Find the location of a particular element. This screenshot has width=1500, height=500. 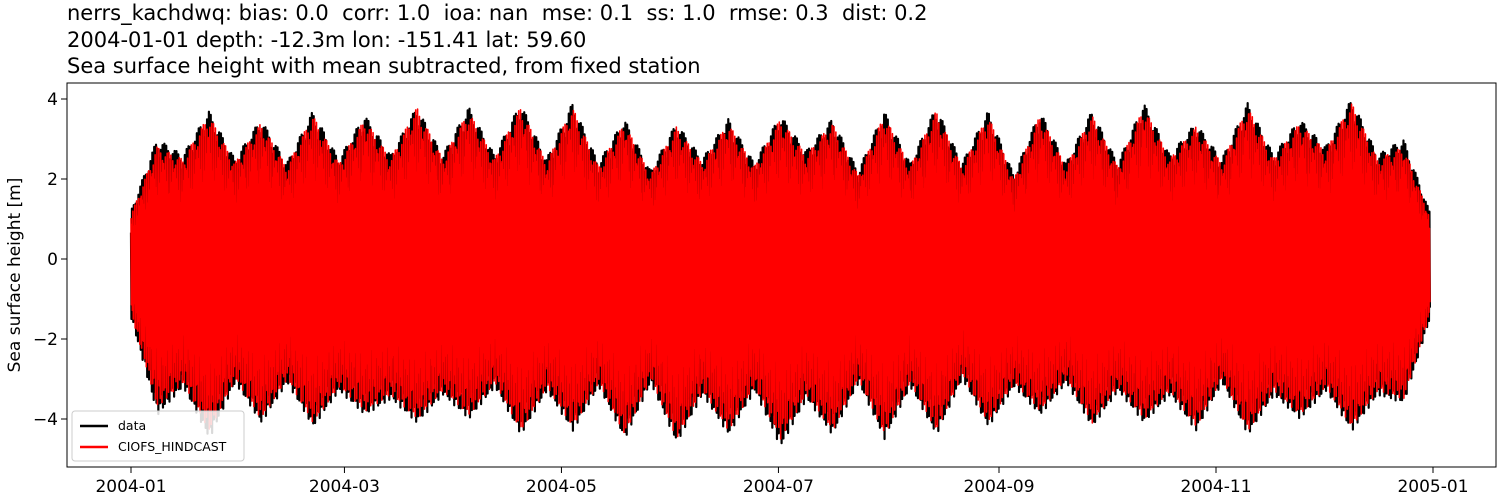

y-tick-label: 2 is located at coordinates (52, 180).